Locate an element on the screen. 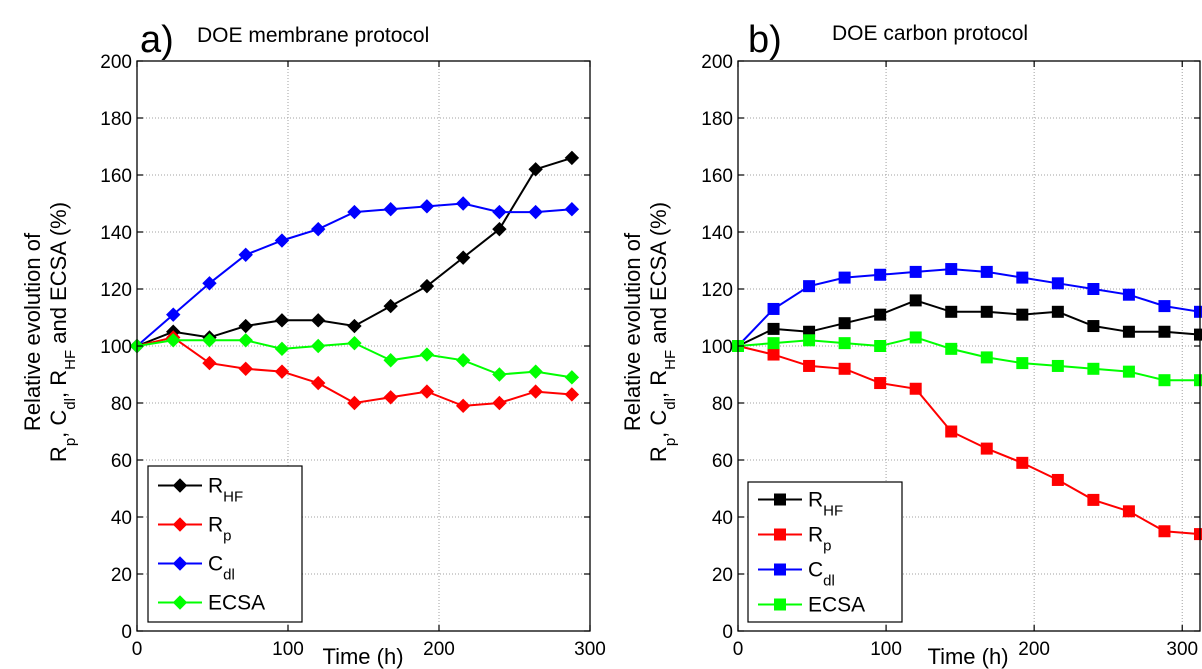 The width and height of the screenshot is (1202, 669). legend-label: RHF is located at coordinates (225, 490).